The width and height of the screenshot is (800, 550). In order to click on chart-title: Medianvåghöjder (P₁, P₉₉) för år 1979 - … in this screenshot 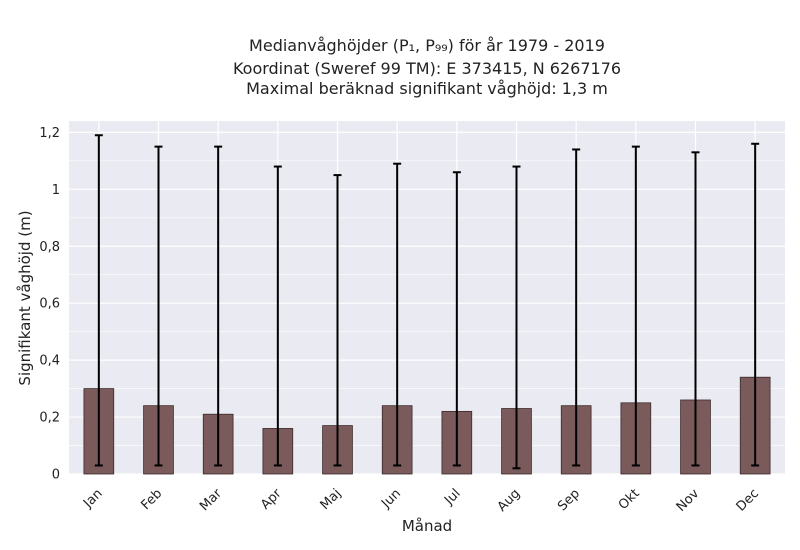, I will do `click(427, 67)`.